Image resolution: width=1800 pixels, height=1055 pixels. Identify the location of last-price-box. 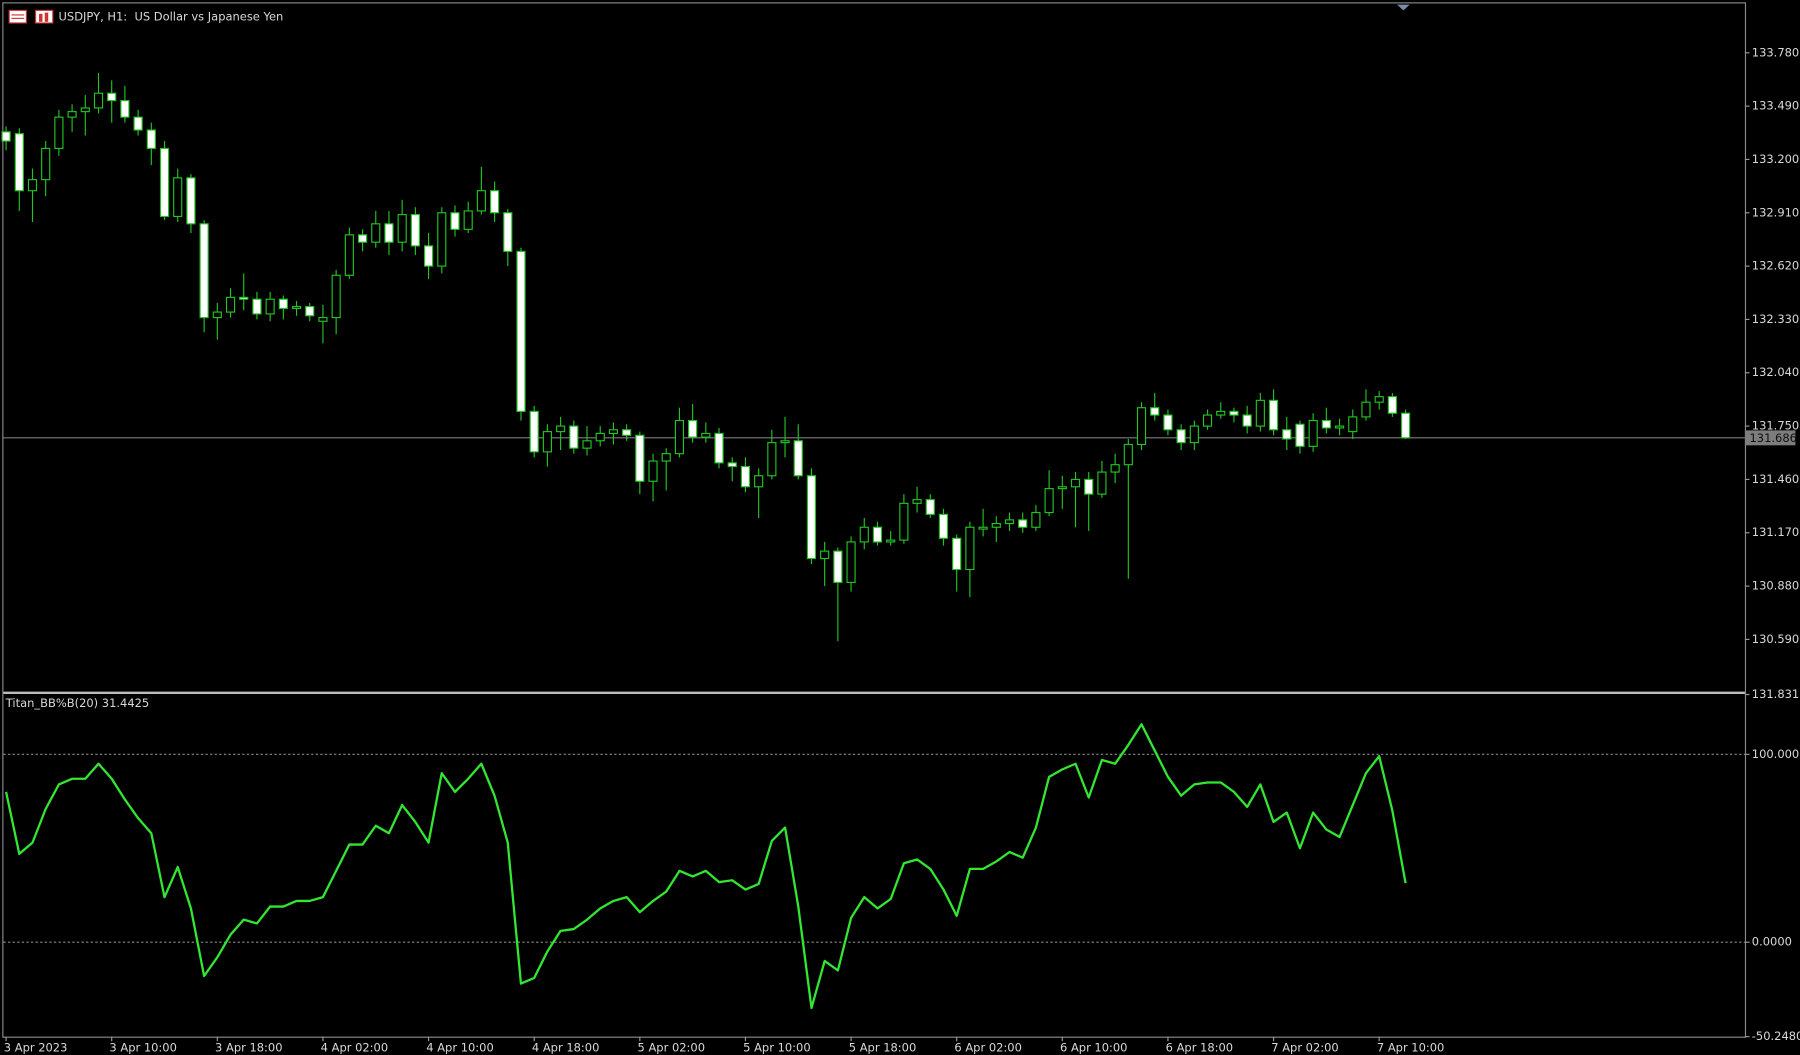
(1770, 438).